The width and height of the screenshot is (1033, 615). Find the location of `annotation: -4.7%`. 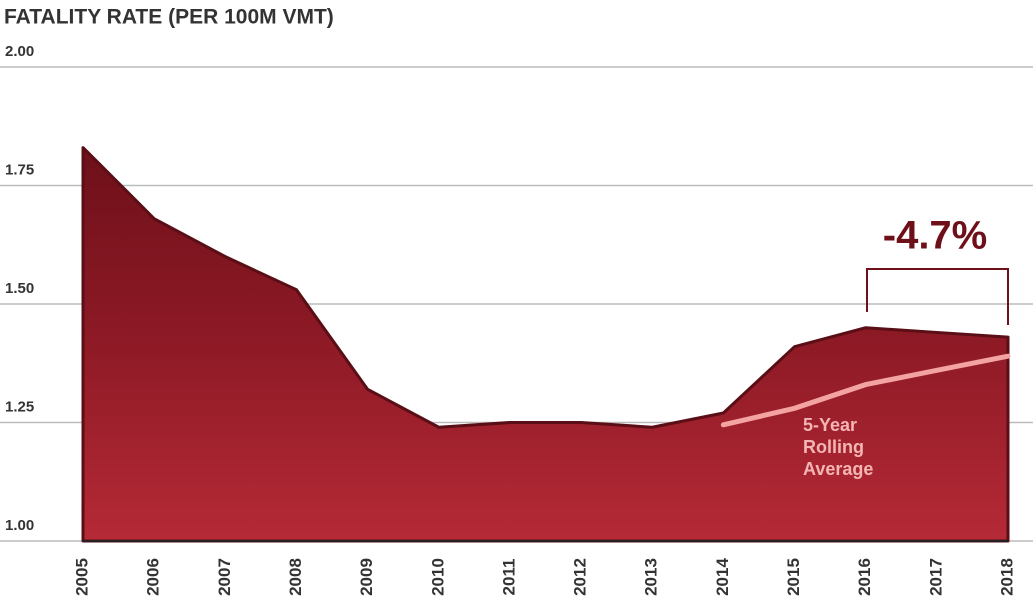

annotation: -4.7% is located at coordinates (935, 236).